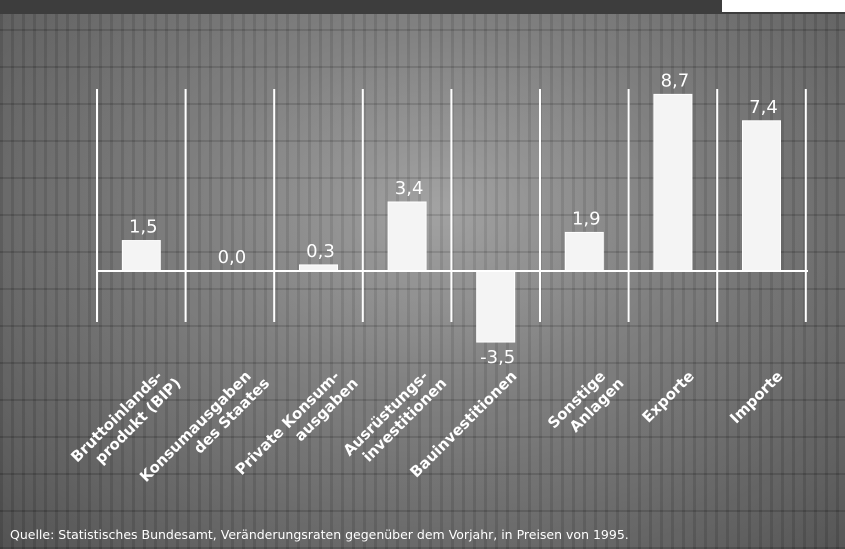  I want to click on data-label: 3,4, so click(409, 188).